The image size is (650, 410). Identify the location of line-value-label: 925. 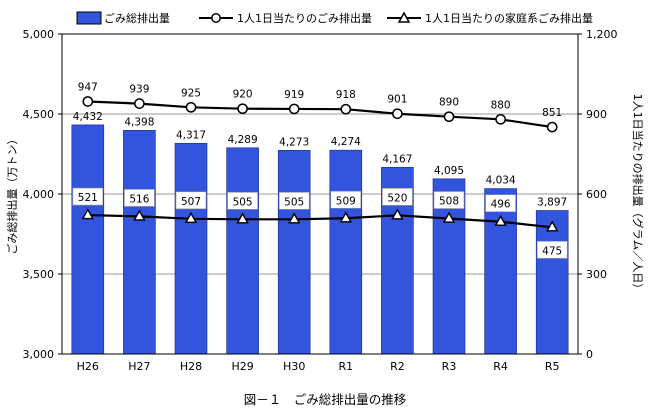
(191, 93).